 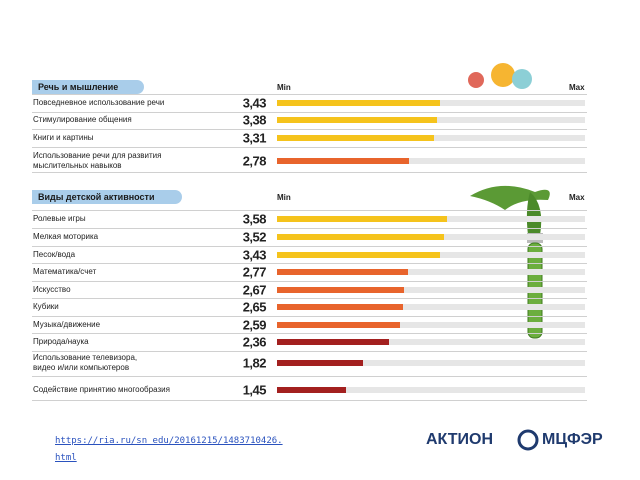 What do you see at coordinates (254, 161) in the screenshot?
I see `value-label: 2,78` at bounding box center [254, 161].